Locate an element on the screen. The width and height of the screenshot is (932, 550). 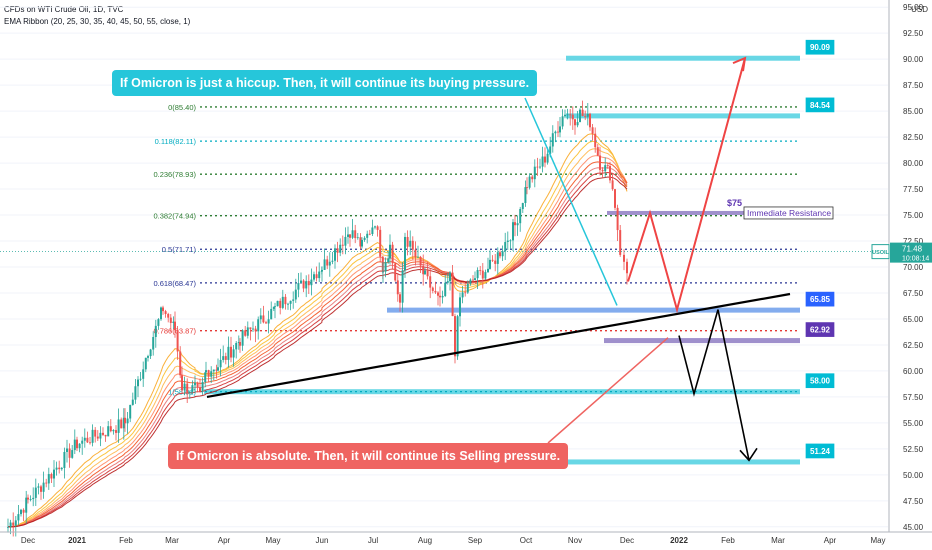
price-tick-label: 65.00 is located at coordinates (913, 319).